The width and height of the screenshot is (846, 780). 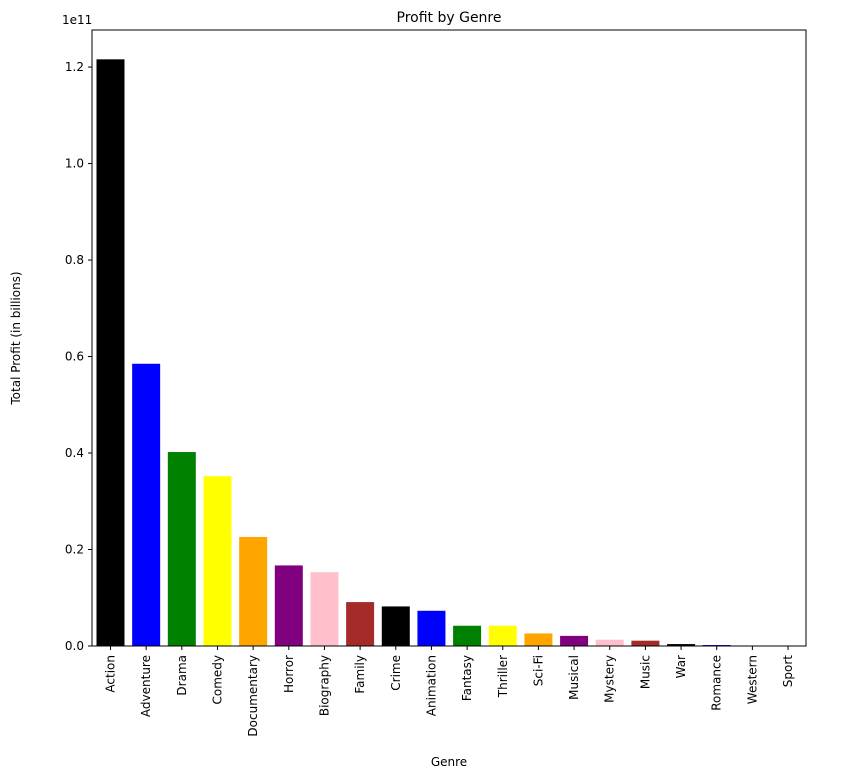 What do you see at coordinates (288, 605) in the screenshot?
I see `bar-horror` at bounding box center [288, 605].